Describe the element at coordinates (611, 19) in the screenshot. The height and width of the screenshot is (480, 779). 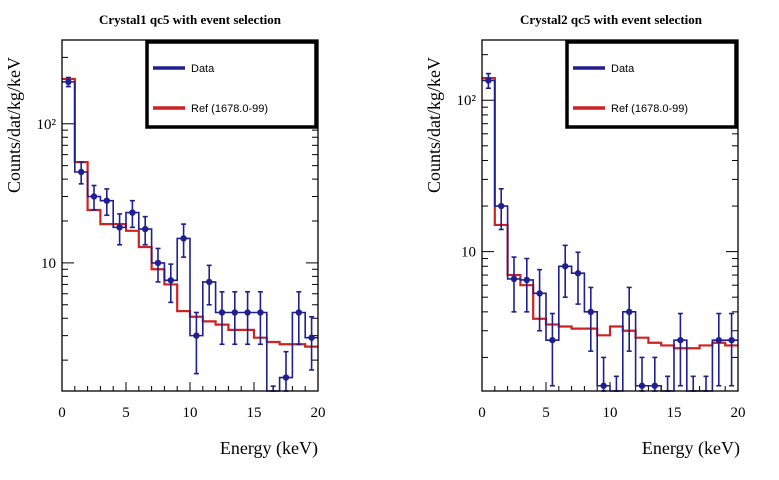
I see `chart-title: Crystal2 qc5 with event selection` at that location.